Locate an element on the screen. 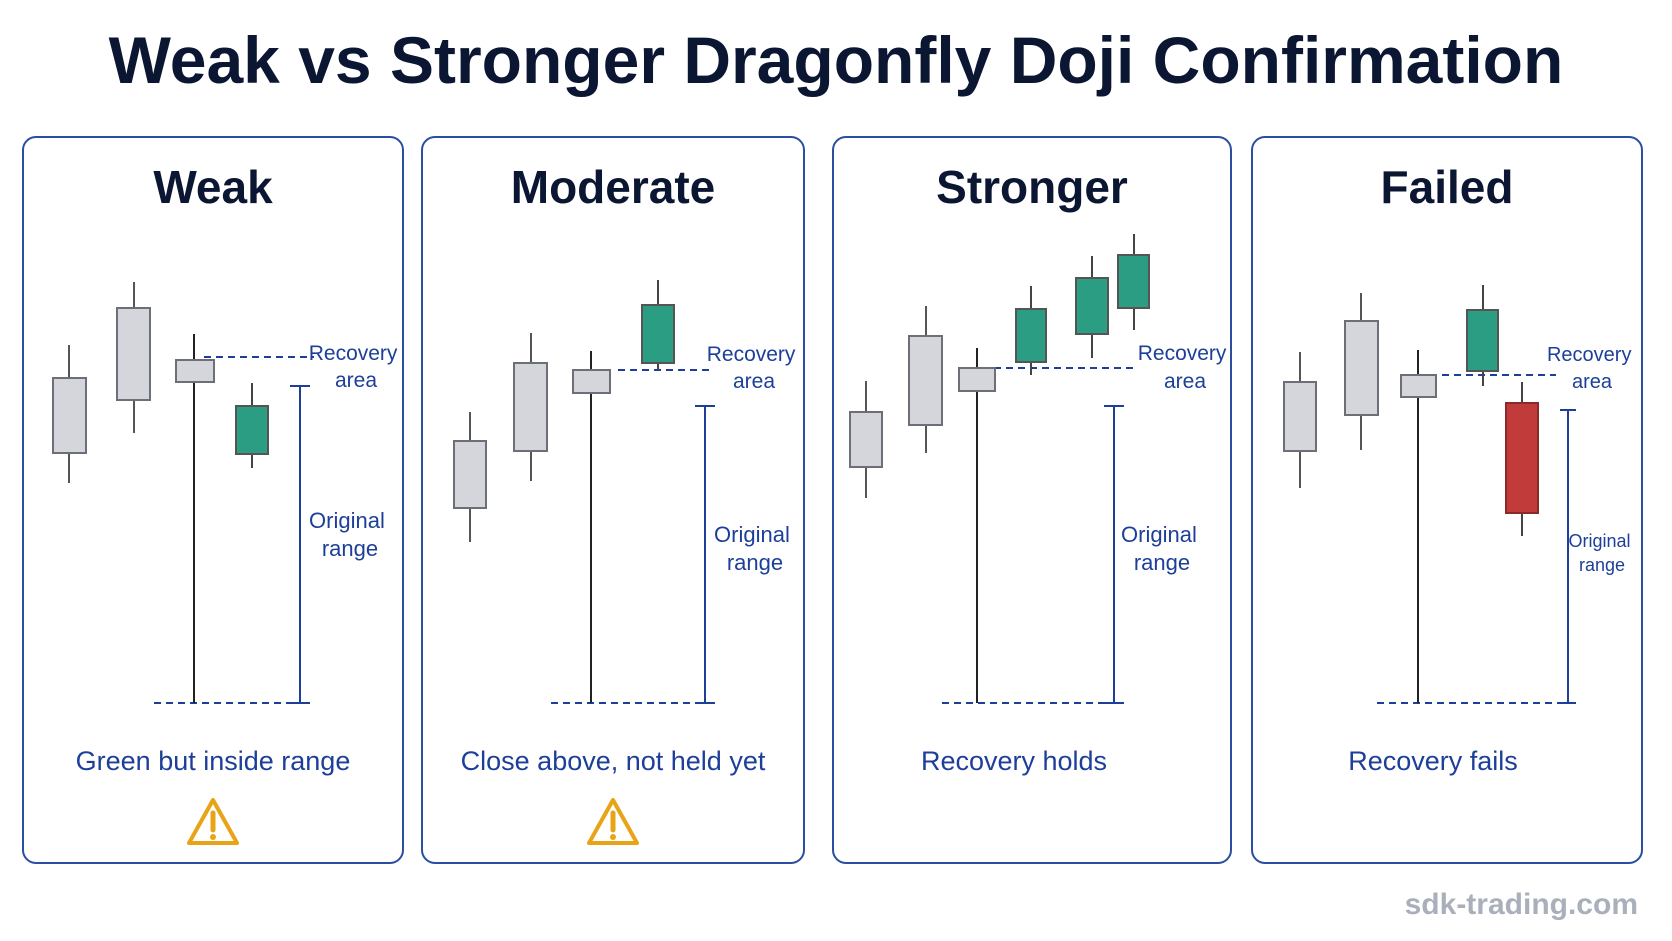 Image resolution: width=1672 pixels, height=941 pixels. panel-caption: Recovery holds is located at coordinates (1014, 761).